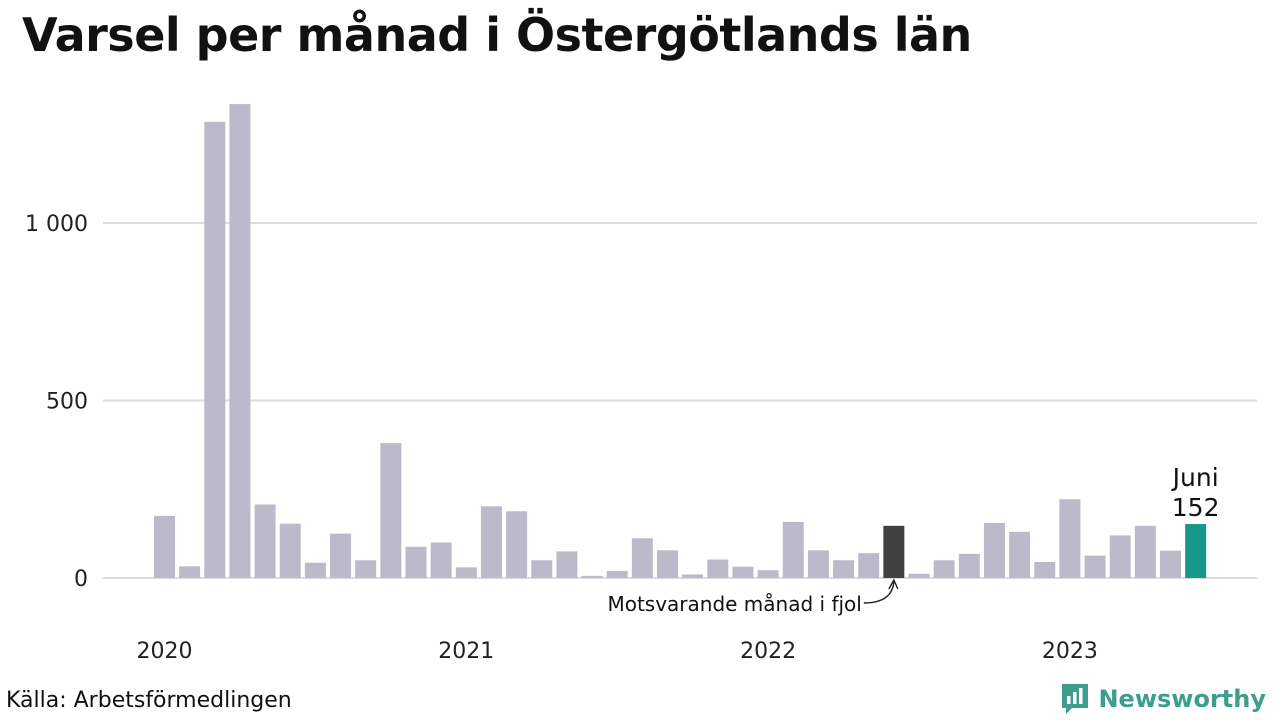  I want to click on y-tick-label: 500, so click(67, 402).